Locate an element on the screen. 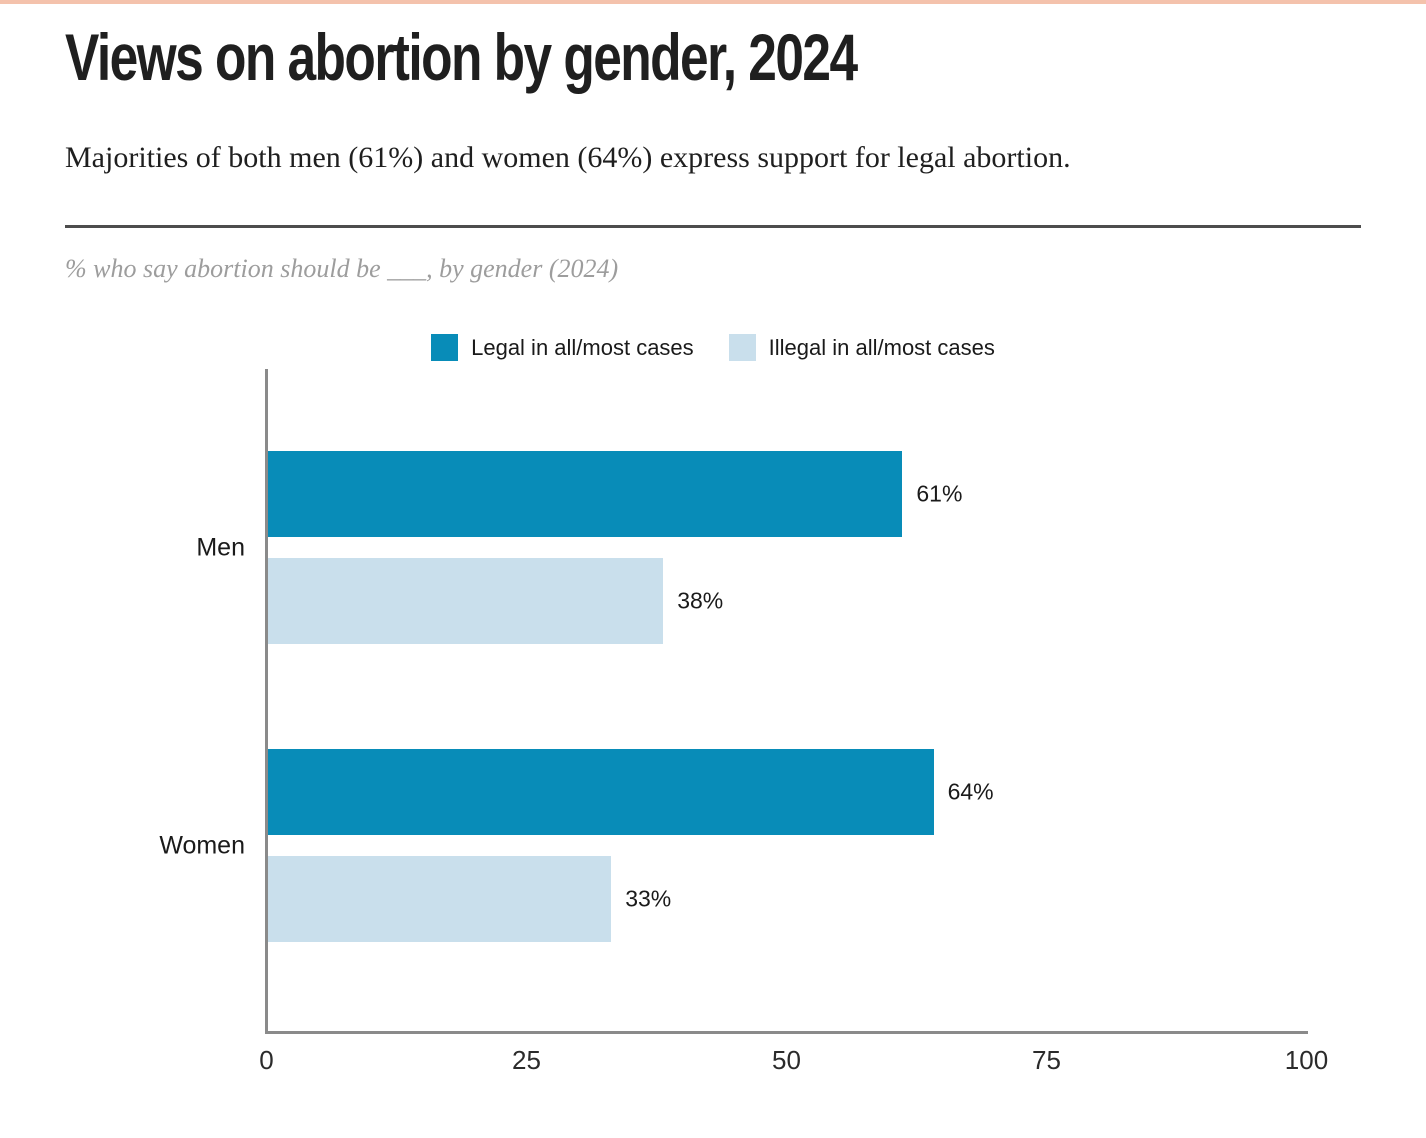 This screenshot has width=1426, height=1138. x-tick-label-75: 75 is located at coordinates (1046, 1060).